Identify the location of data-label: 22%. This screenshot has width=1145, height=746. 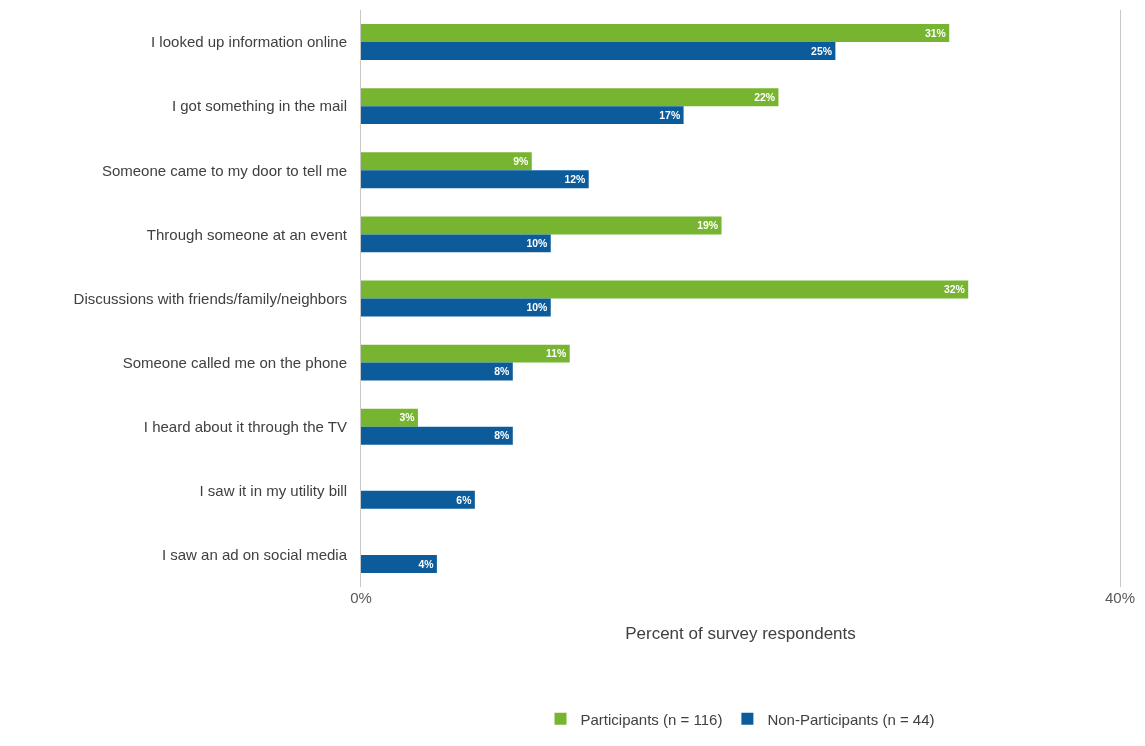
(765, 97).